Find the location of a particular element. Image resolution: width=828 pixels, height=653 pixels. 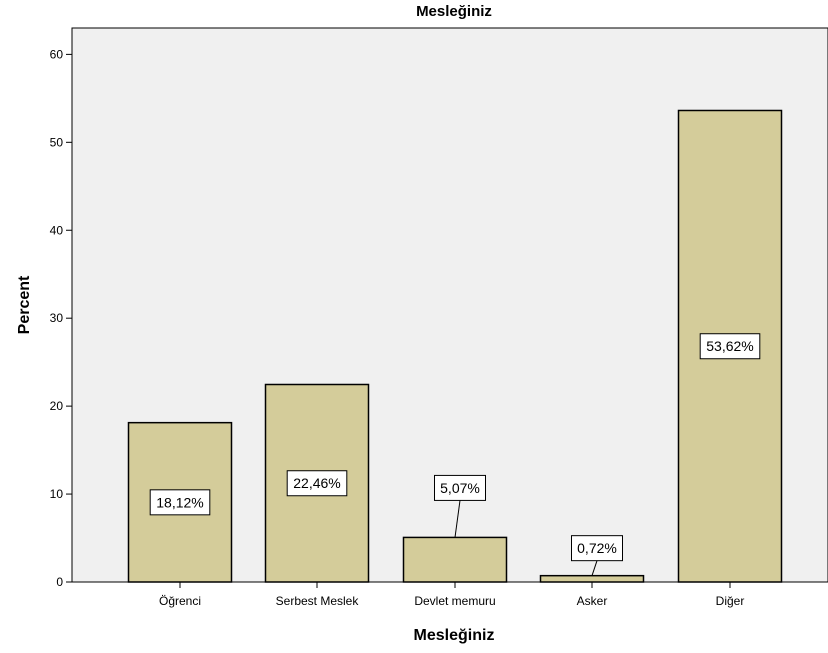

y-tick-label: 10 is located at coordinates (57, 494).